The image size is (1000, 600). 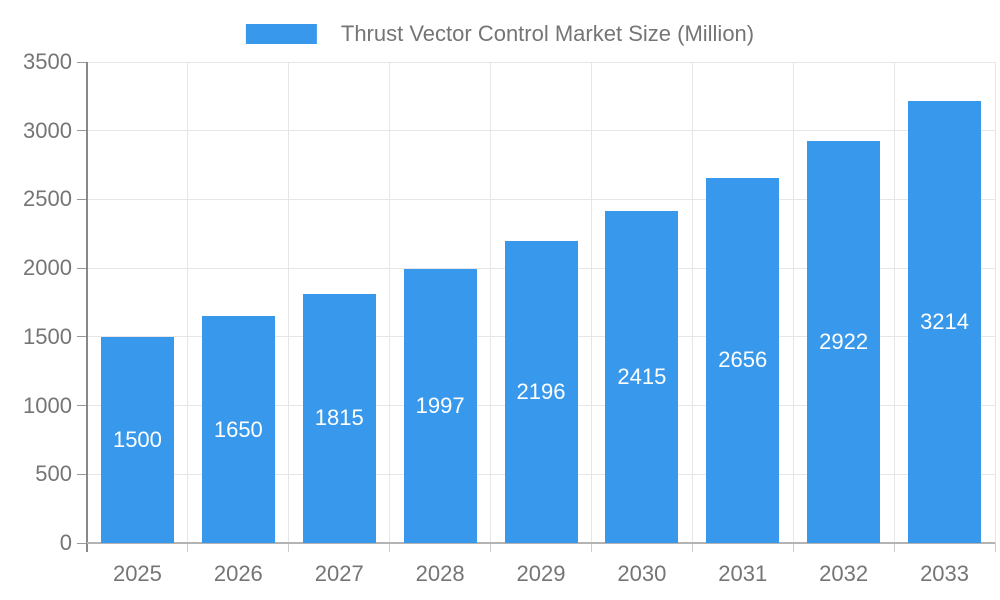 I want to click on y-axis-label: 500, so click(x=53, y=474).